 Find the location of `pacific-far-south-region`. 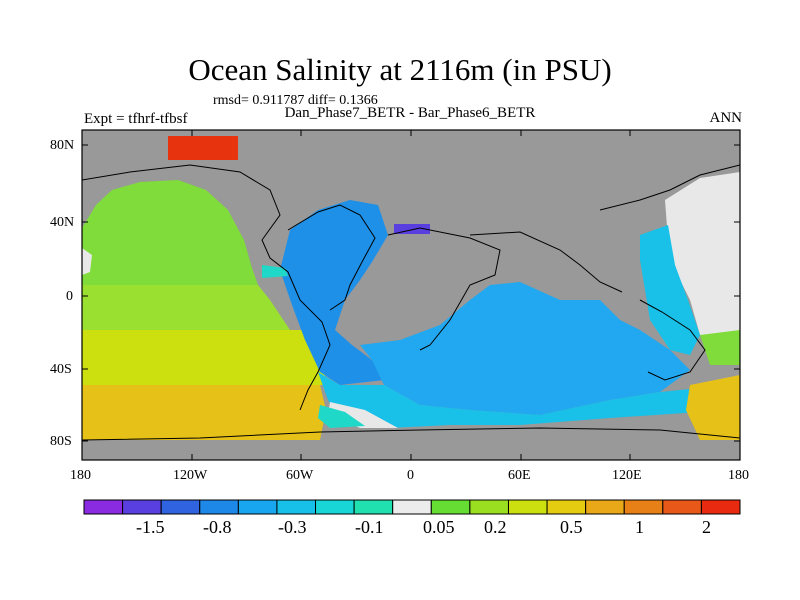

pacific-far-south-region is located at coordinates (204, 412).